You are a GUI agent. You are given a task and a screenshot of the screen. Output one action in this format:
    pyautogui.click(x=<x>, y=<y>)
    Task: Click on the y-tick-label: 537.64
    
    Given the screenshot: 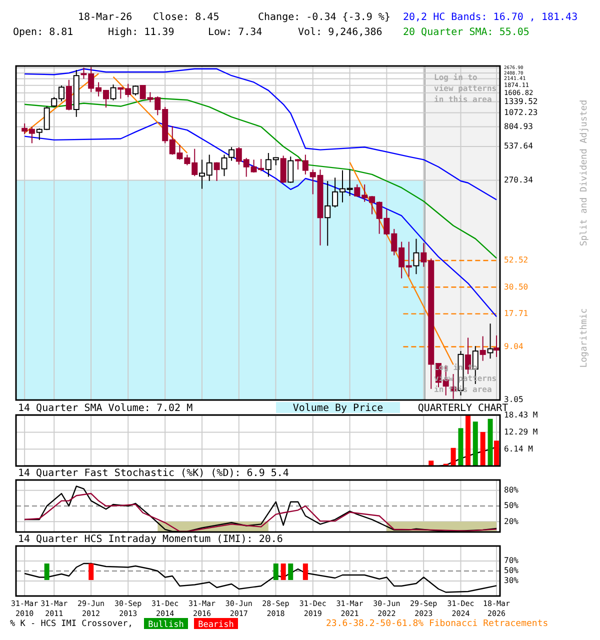 What is the action you would take?
    pyautogui.click(x=519, y=146)
    